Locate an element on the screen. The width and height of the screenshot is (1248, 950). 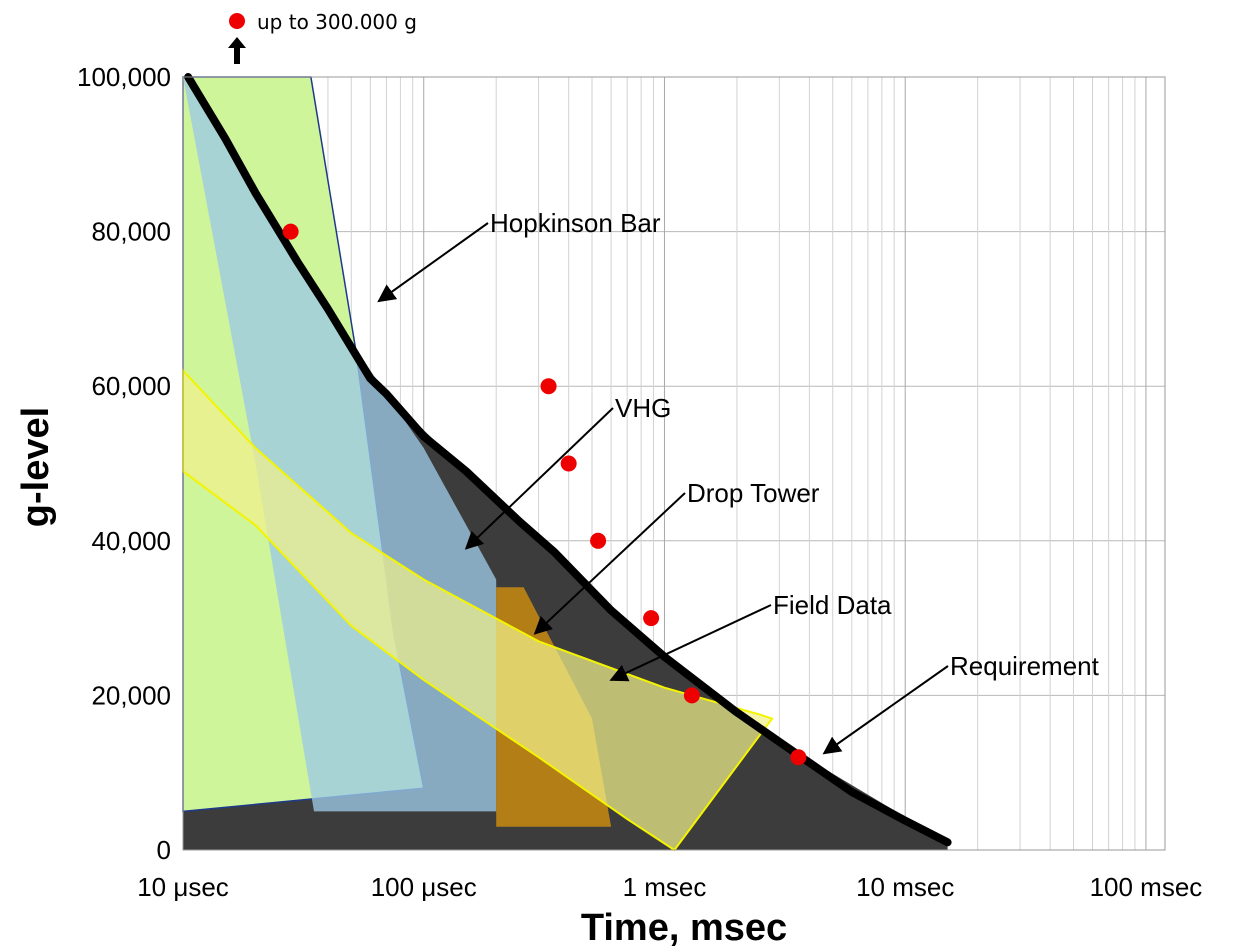
x-tick-label: 10 μsec is located at coordinates (183, 887).